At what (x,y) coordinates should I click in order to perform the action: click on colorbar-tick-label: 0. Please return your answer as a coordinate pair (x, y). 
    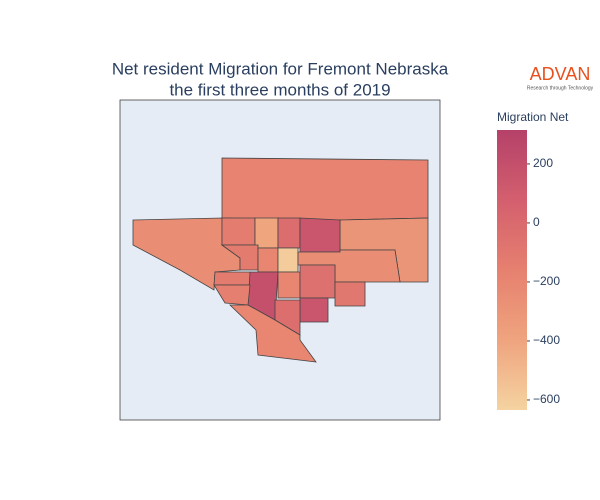
    Looking at the image, I should click on (536, 222).